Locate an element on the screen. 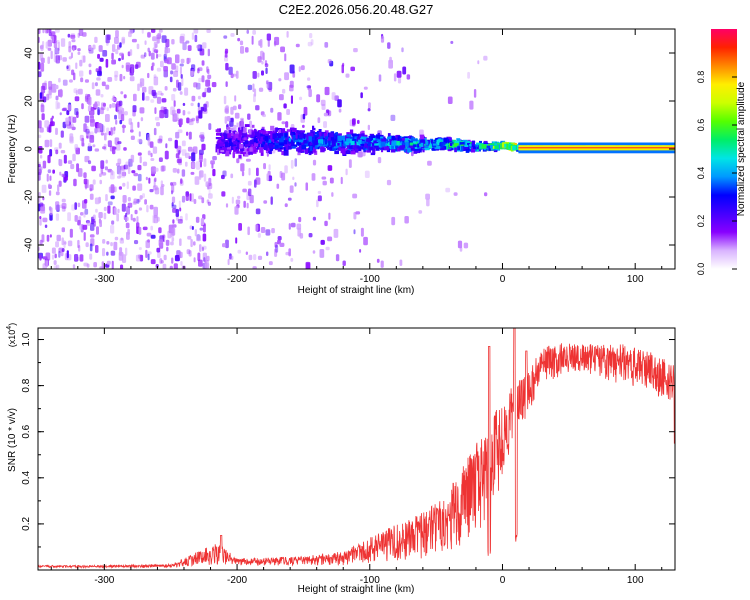 The width and height of the screenshot is (750, 600). x-tick-label: 0 is located at coordinates (503, 580).